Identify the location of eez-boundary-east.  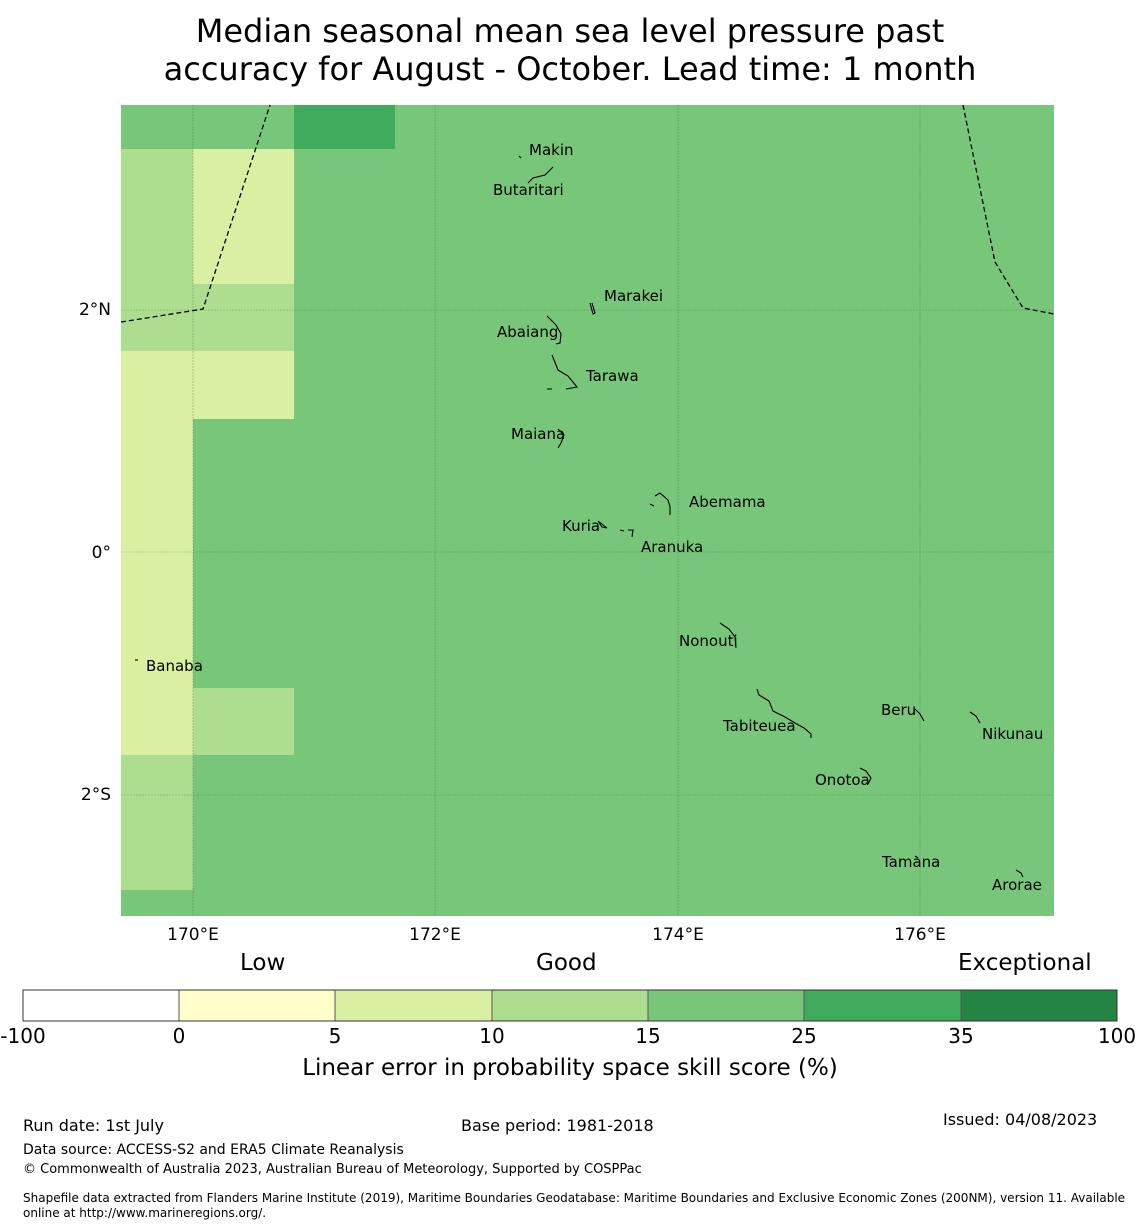
(1008, 209).